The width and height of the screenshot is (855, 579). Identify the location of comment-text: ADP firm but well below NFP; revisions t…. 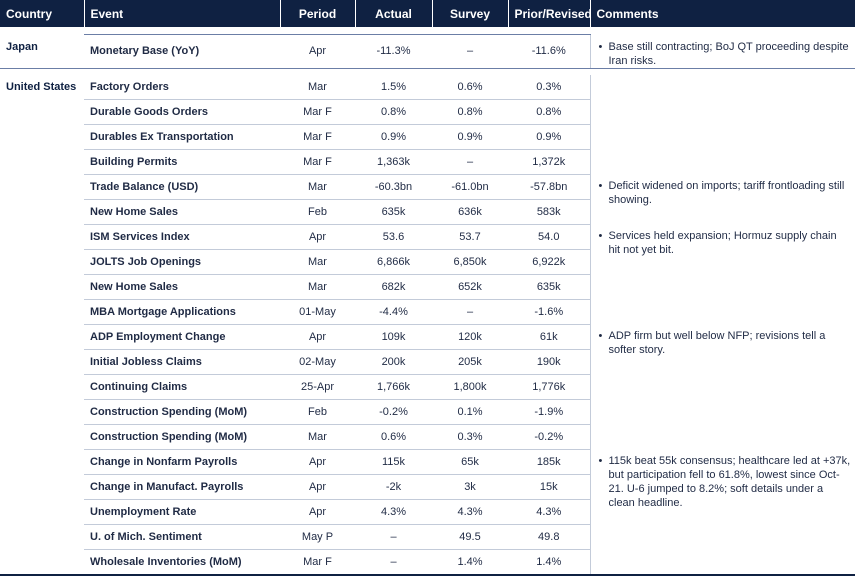
(717, 343).